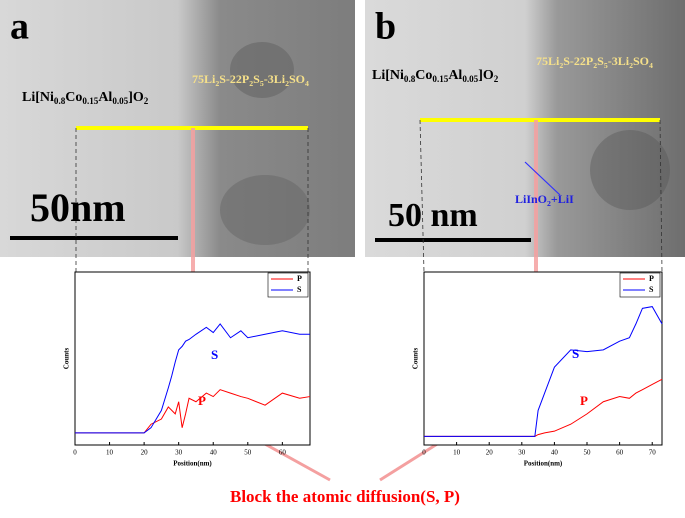 The image size is (685, 518). Describe the element at coordinates (385, 27) in the screenshot. I see `panel-letter: b` at that location.